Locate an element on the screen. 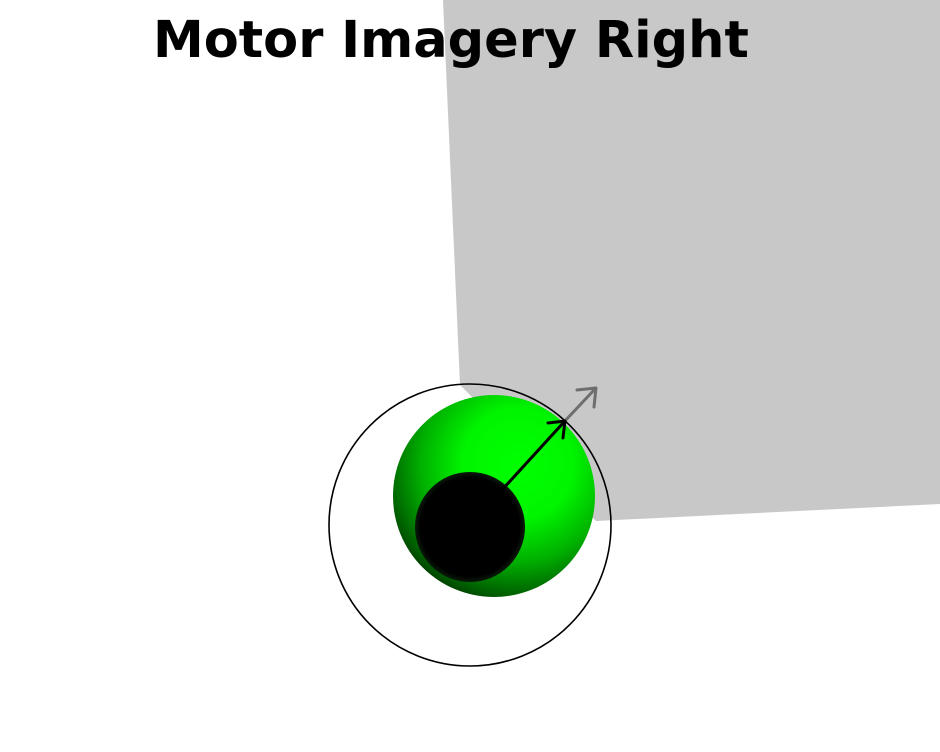 The height and width of the screenshot is (752, 940). page-title: Motor Imagery Right is located at coordinates (451, 40).